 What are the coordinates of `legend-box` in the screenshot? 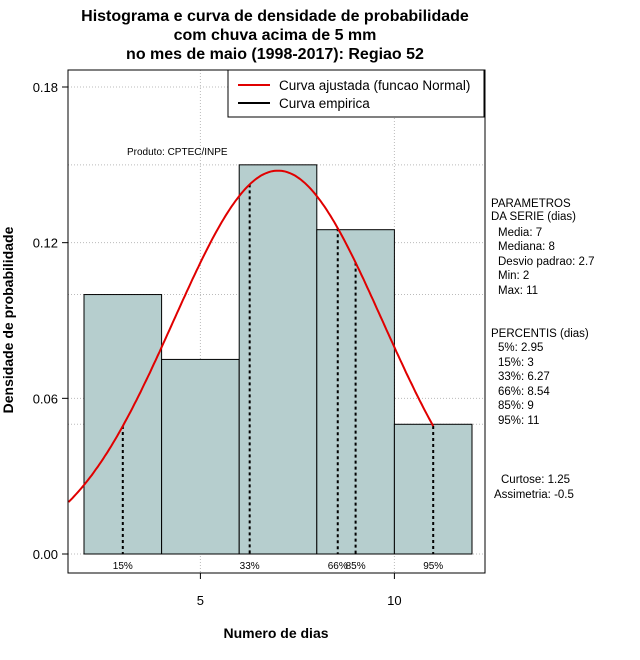 It's located at (356, 93).